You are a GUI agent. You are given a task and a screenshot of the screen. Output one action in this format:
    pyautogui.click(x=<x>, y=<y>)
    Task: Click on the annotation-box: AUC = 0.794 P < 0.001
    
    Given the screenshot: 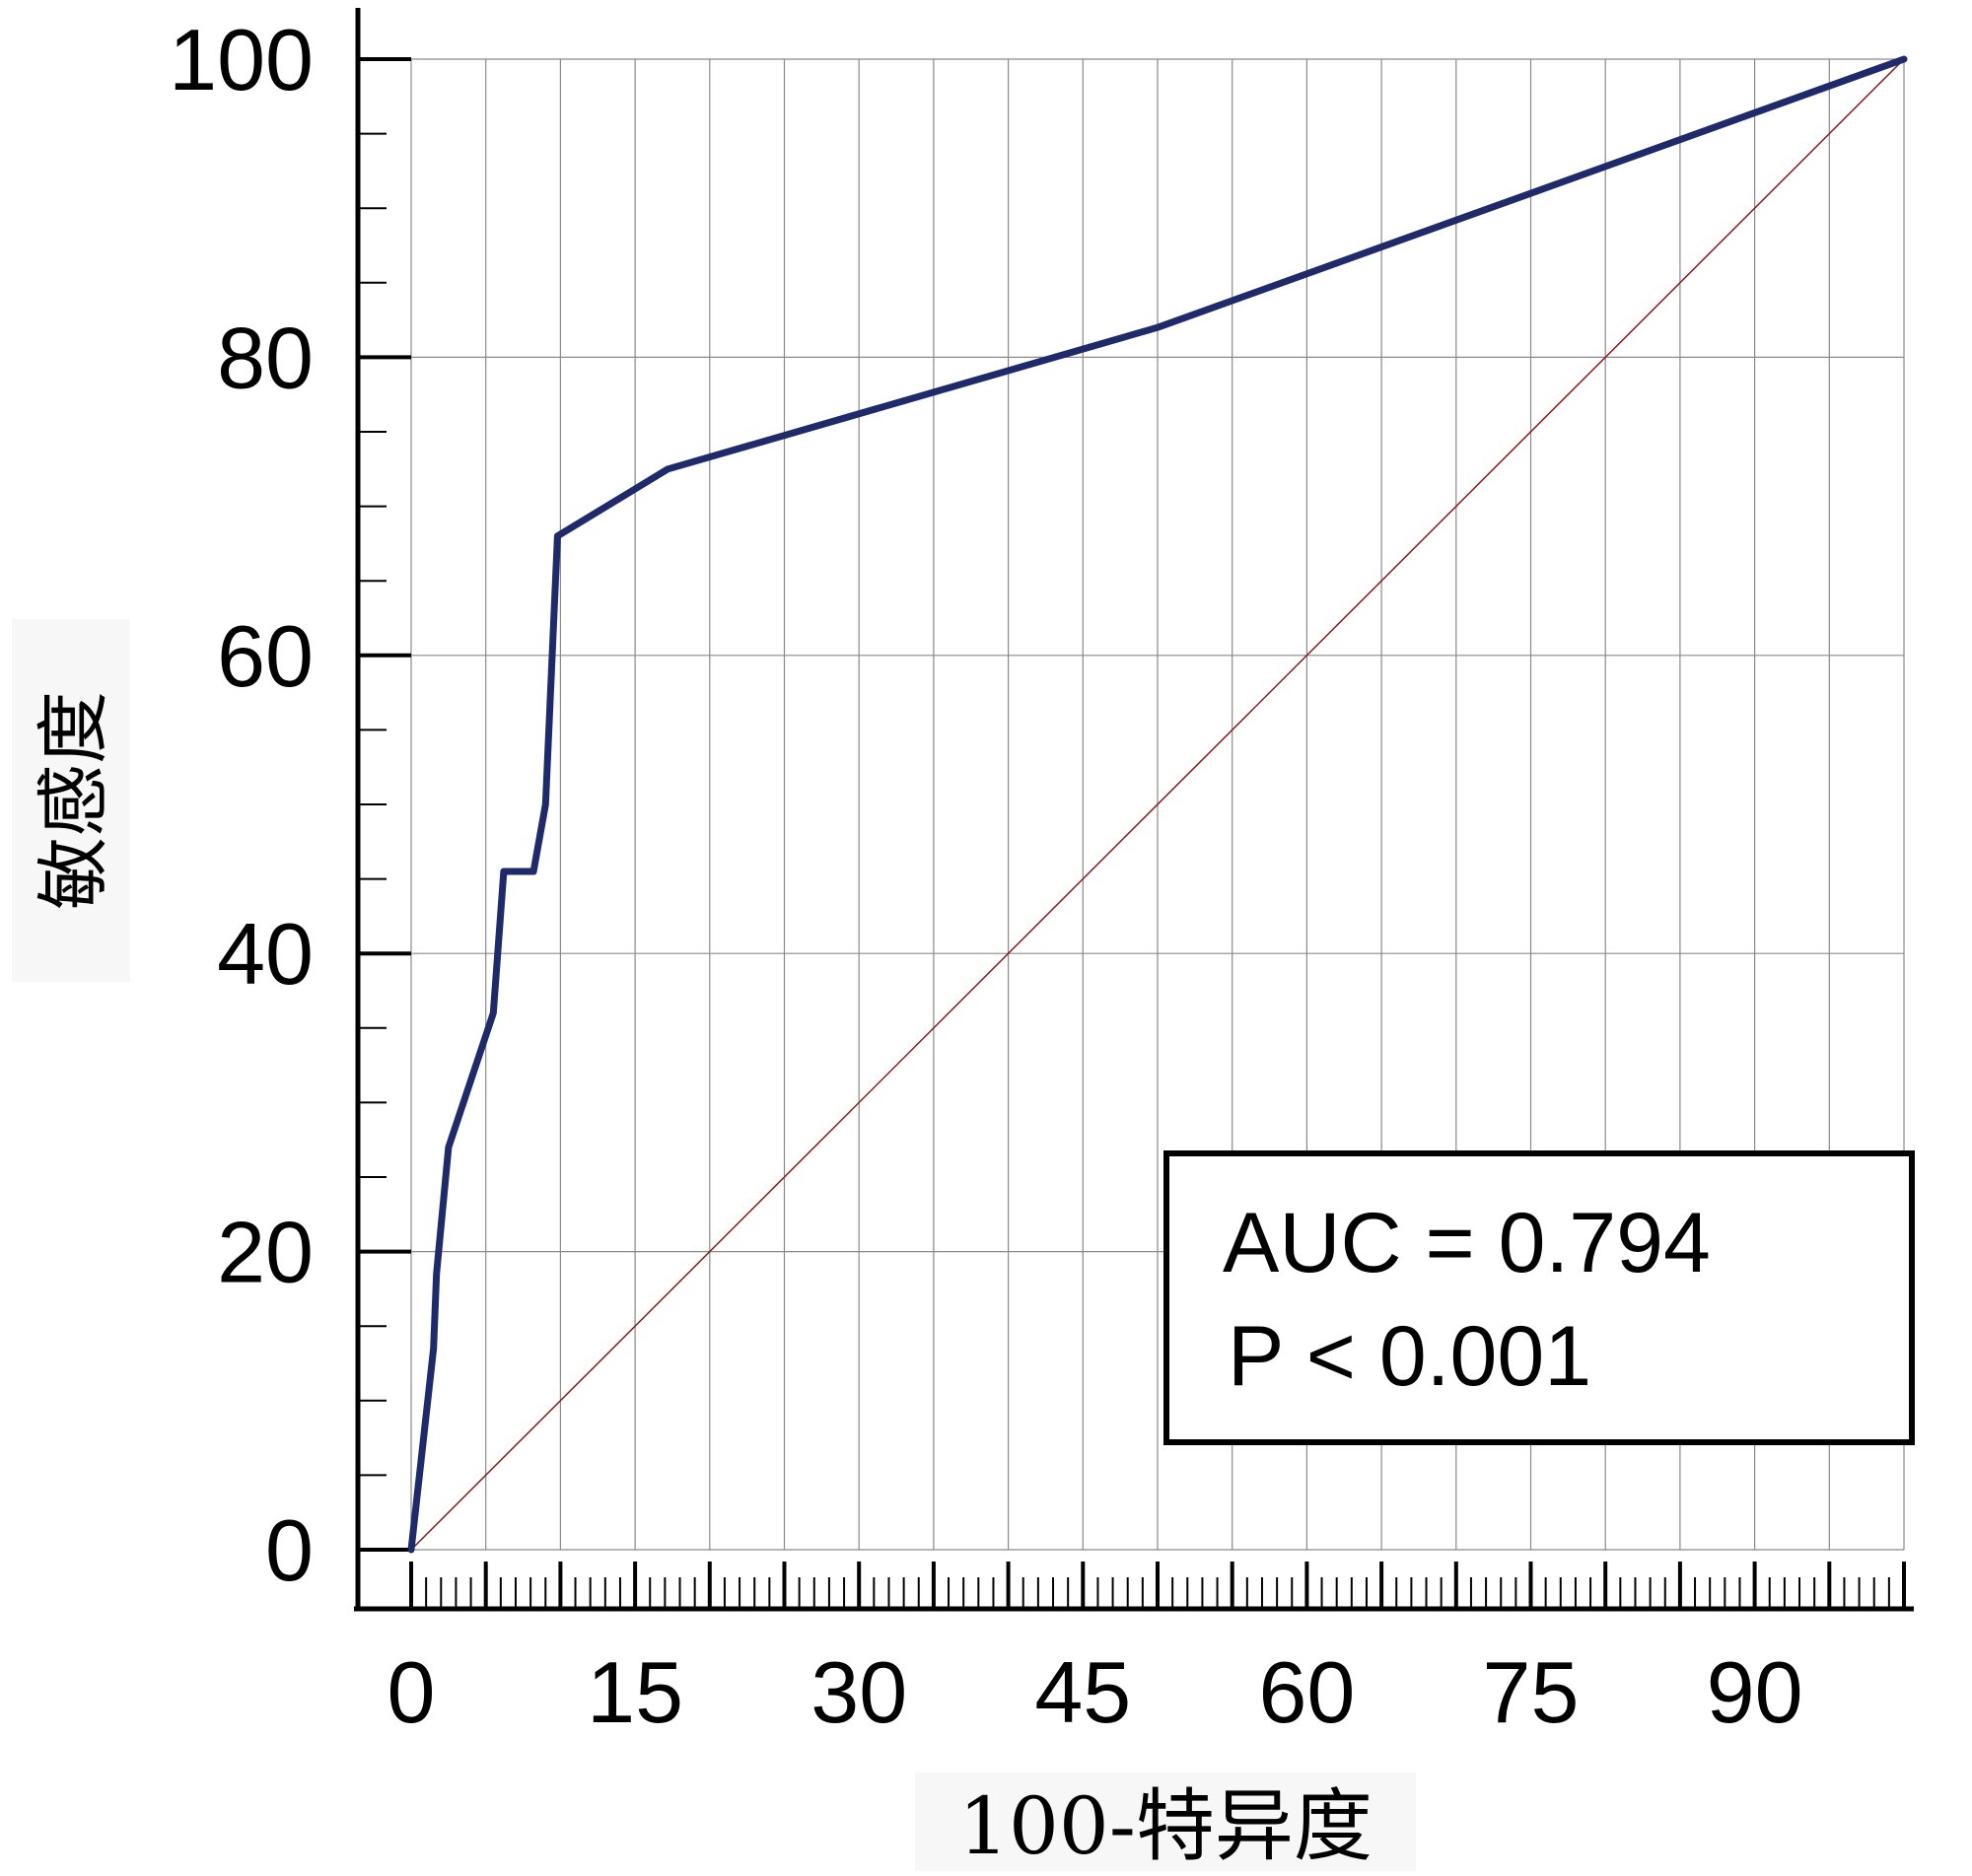 What is the action you would take?
    pyautogui.click(x=1539, y=1297)
    